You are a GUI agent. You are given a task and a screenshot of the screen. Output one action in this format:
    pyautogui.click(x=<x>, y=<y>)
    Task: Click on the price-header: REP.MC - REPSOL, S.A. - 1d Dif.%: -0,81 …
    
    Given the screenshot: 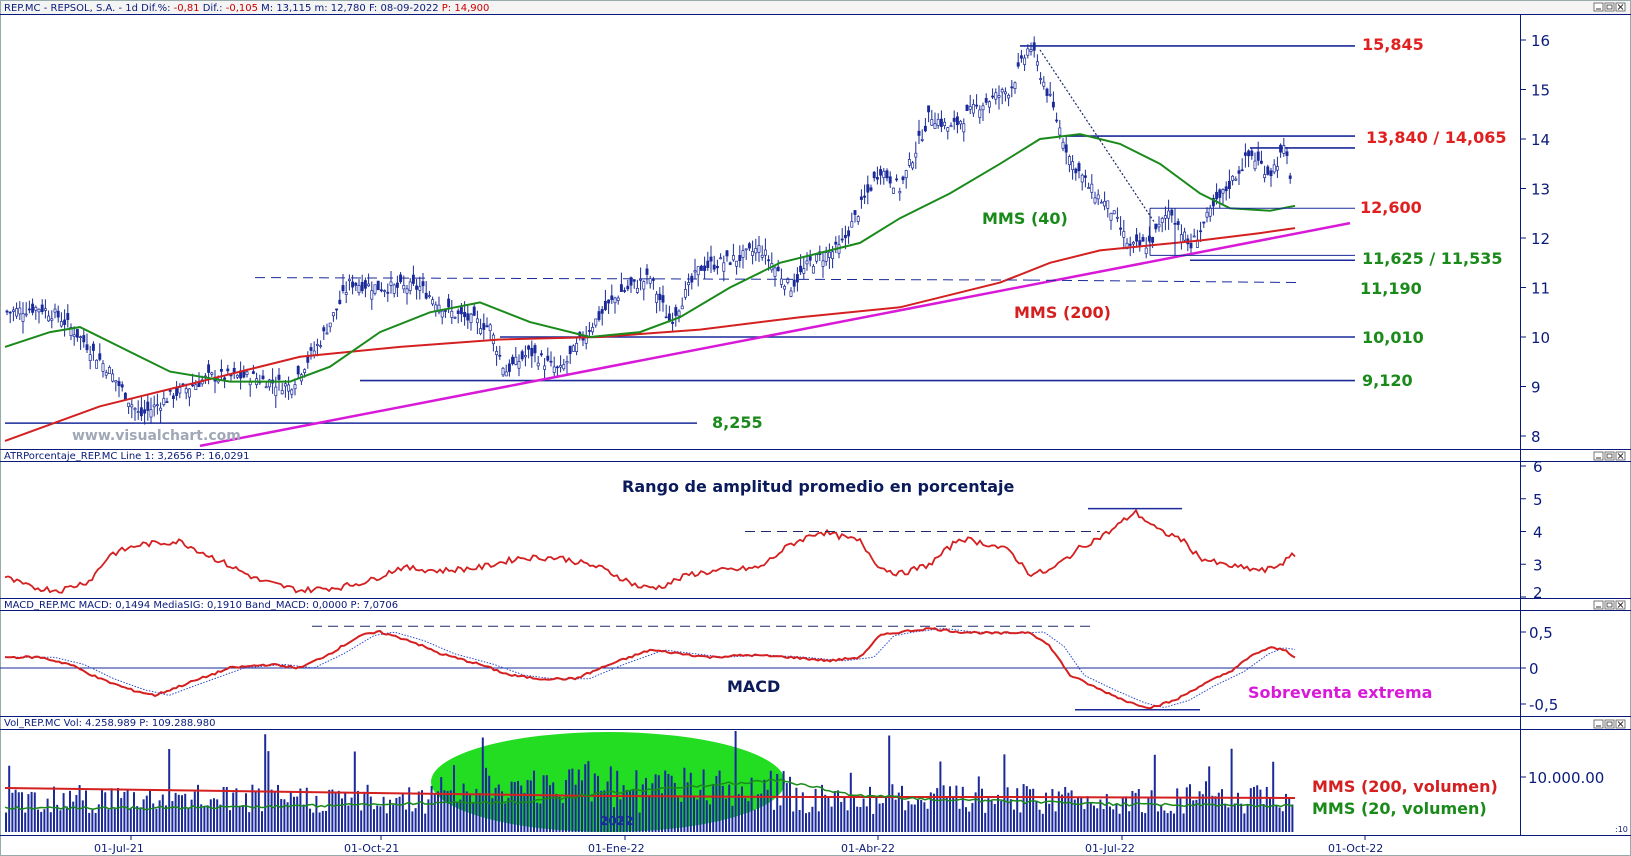 What is the action you would take?
    pyautogui.click(x=815, y=7)
    